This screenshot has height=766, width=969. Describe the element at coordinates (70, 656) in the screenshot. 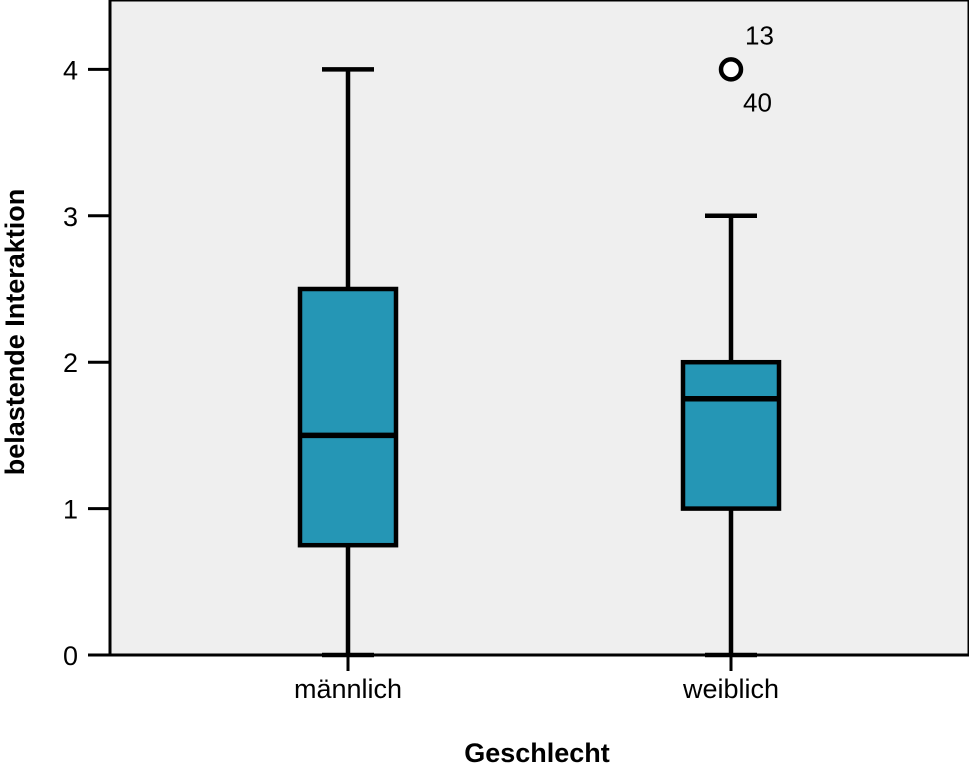

I see `y-tick-label: 0` at that location.